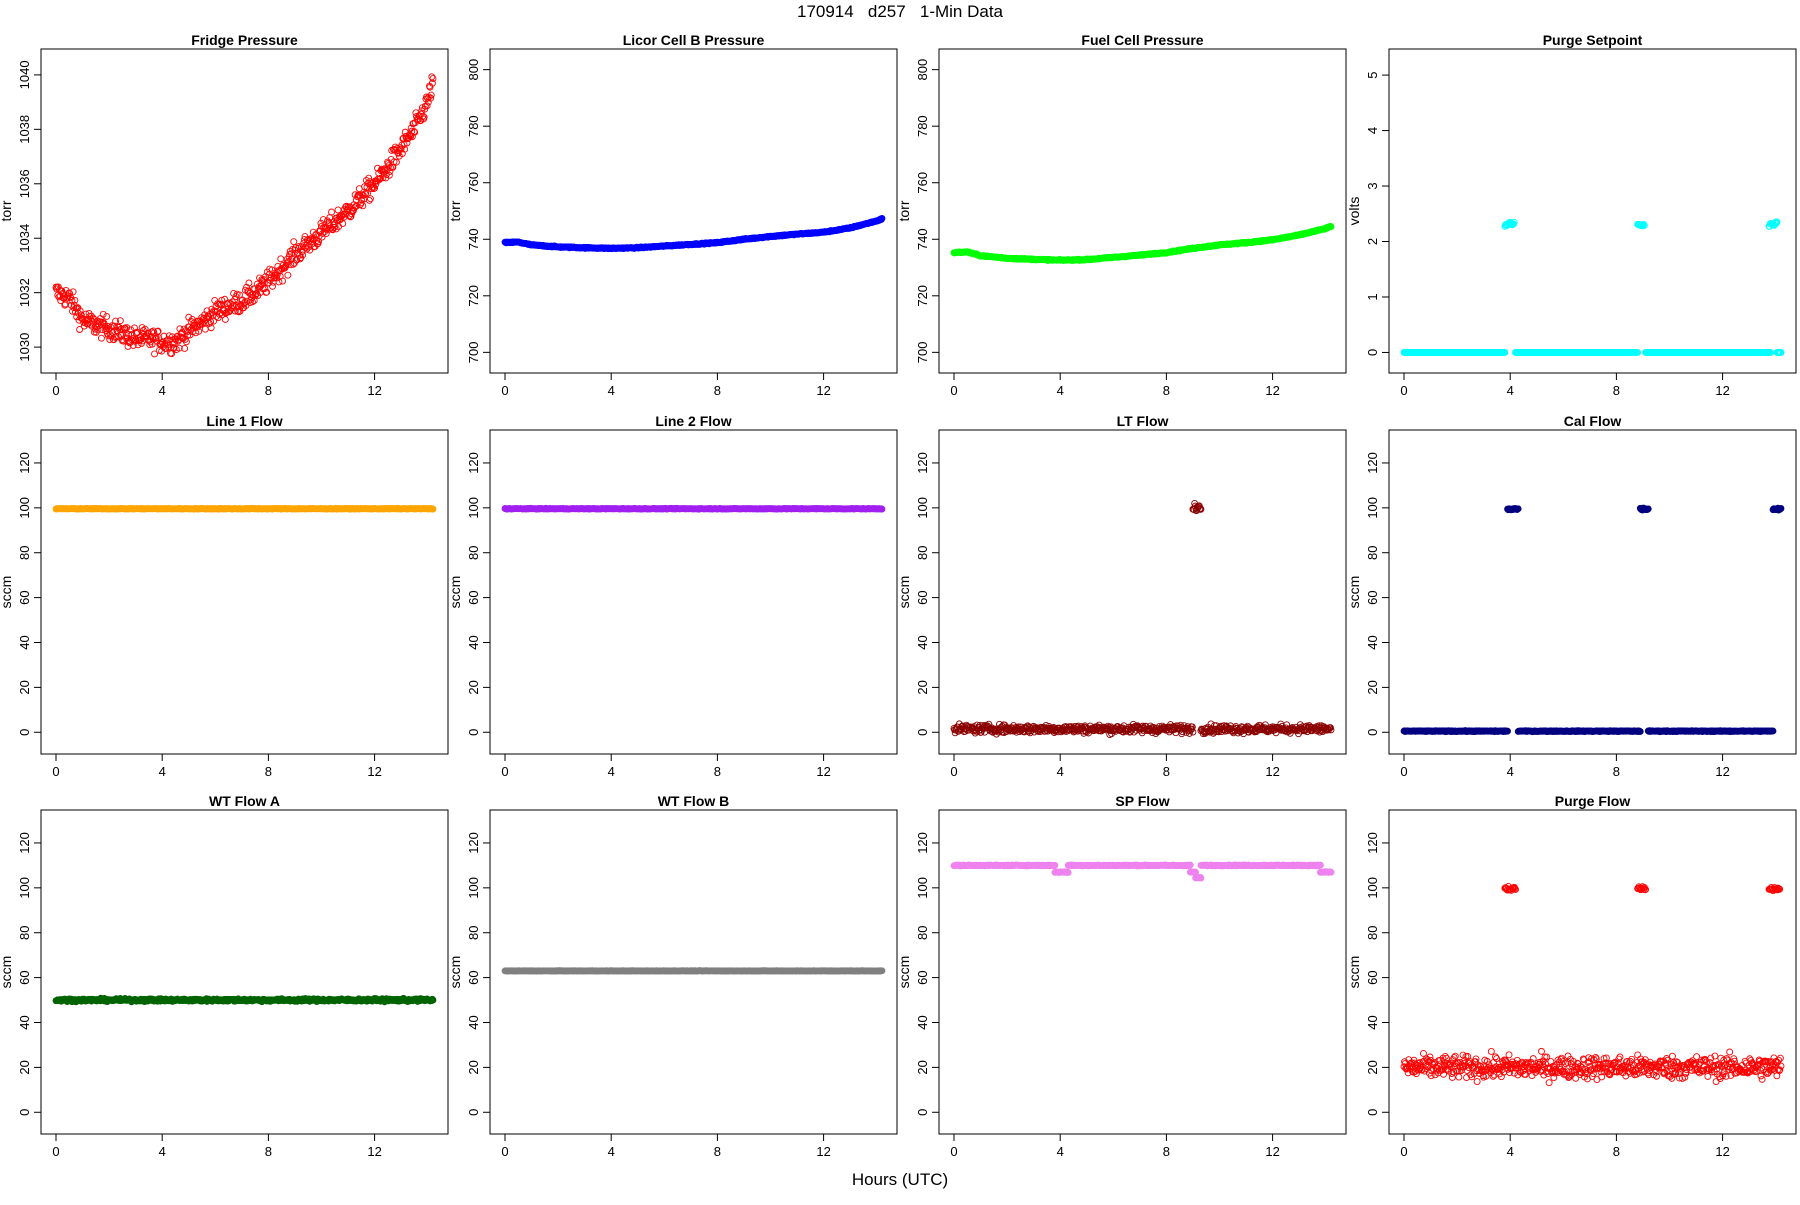 The image size is (1800, 1205). I want to click on y-tick-label: 780, so click(473, 126).